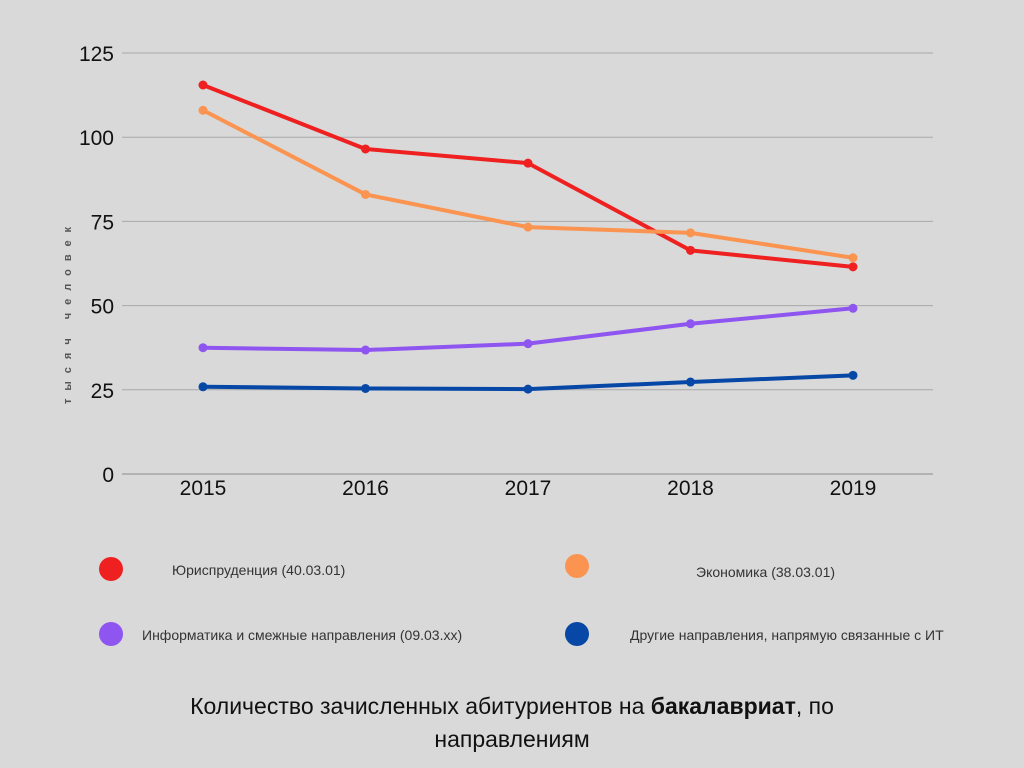 This screenshot has width=1024, height=768. I want to click on y-tick-label: 50, so click(102, 307).